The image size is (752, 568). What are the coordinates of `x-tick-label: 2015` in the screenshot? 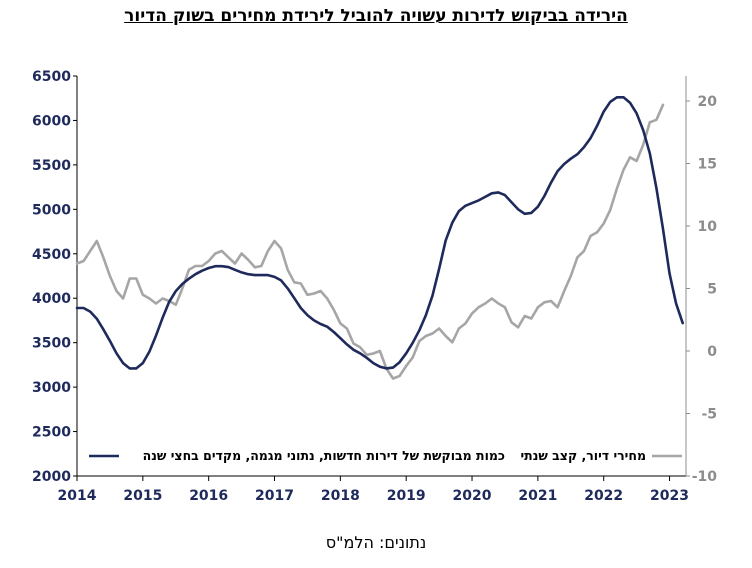 It's located at (142, 496).